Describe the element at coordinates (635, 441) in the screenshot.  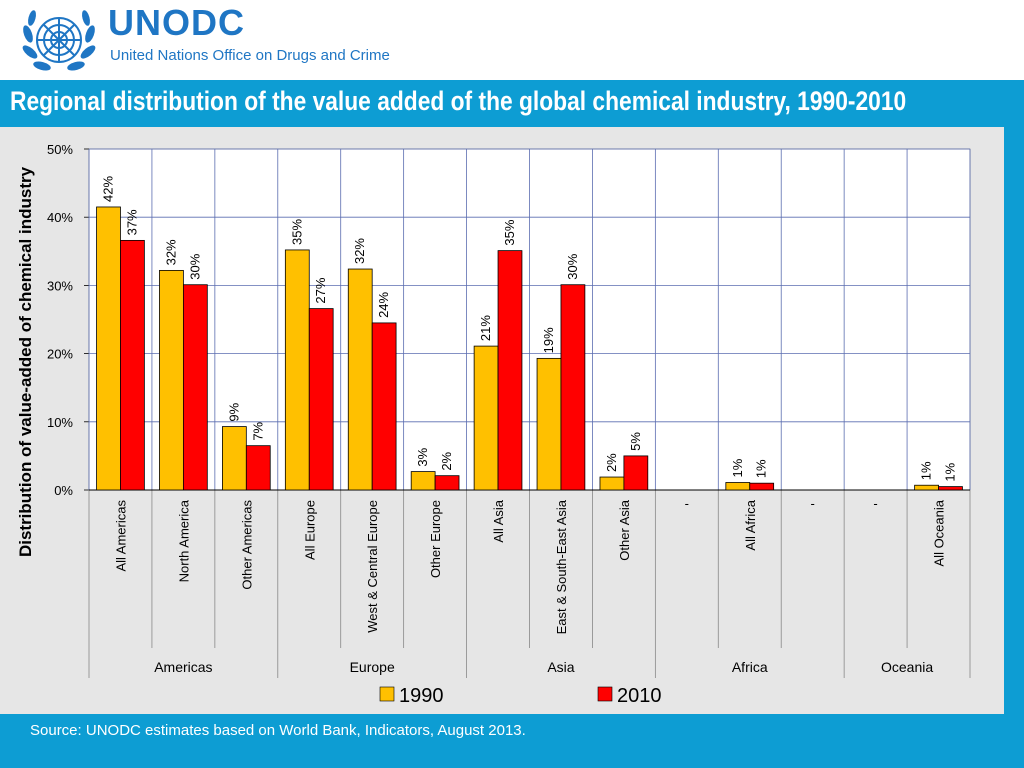
I see `data-label-2010: 5%` at that location.